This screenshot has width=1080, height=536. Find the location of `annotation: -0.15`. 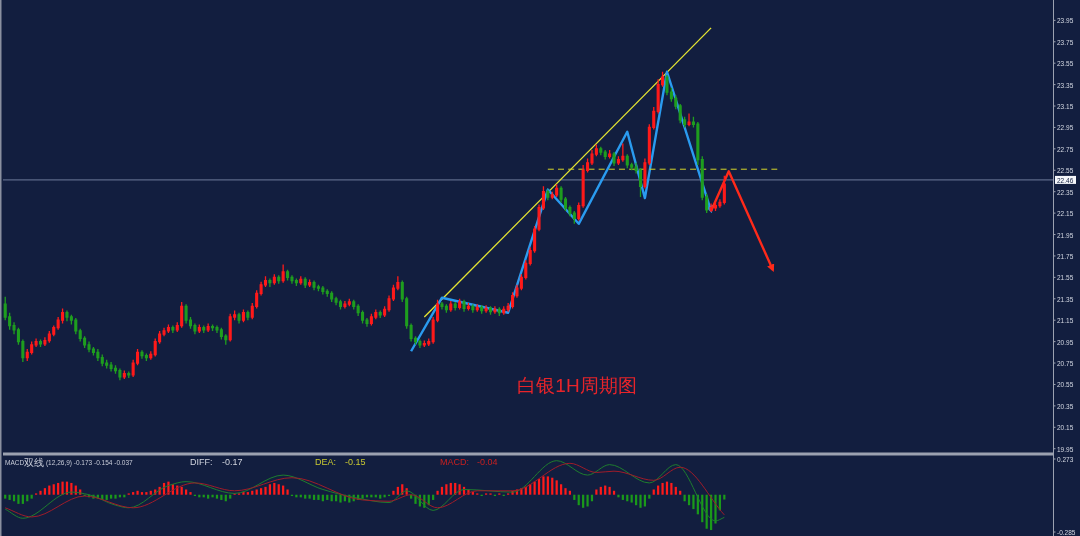

annotation: -0.15 is located at coordinates (355, 462).